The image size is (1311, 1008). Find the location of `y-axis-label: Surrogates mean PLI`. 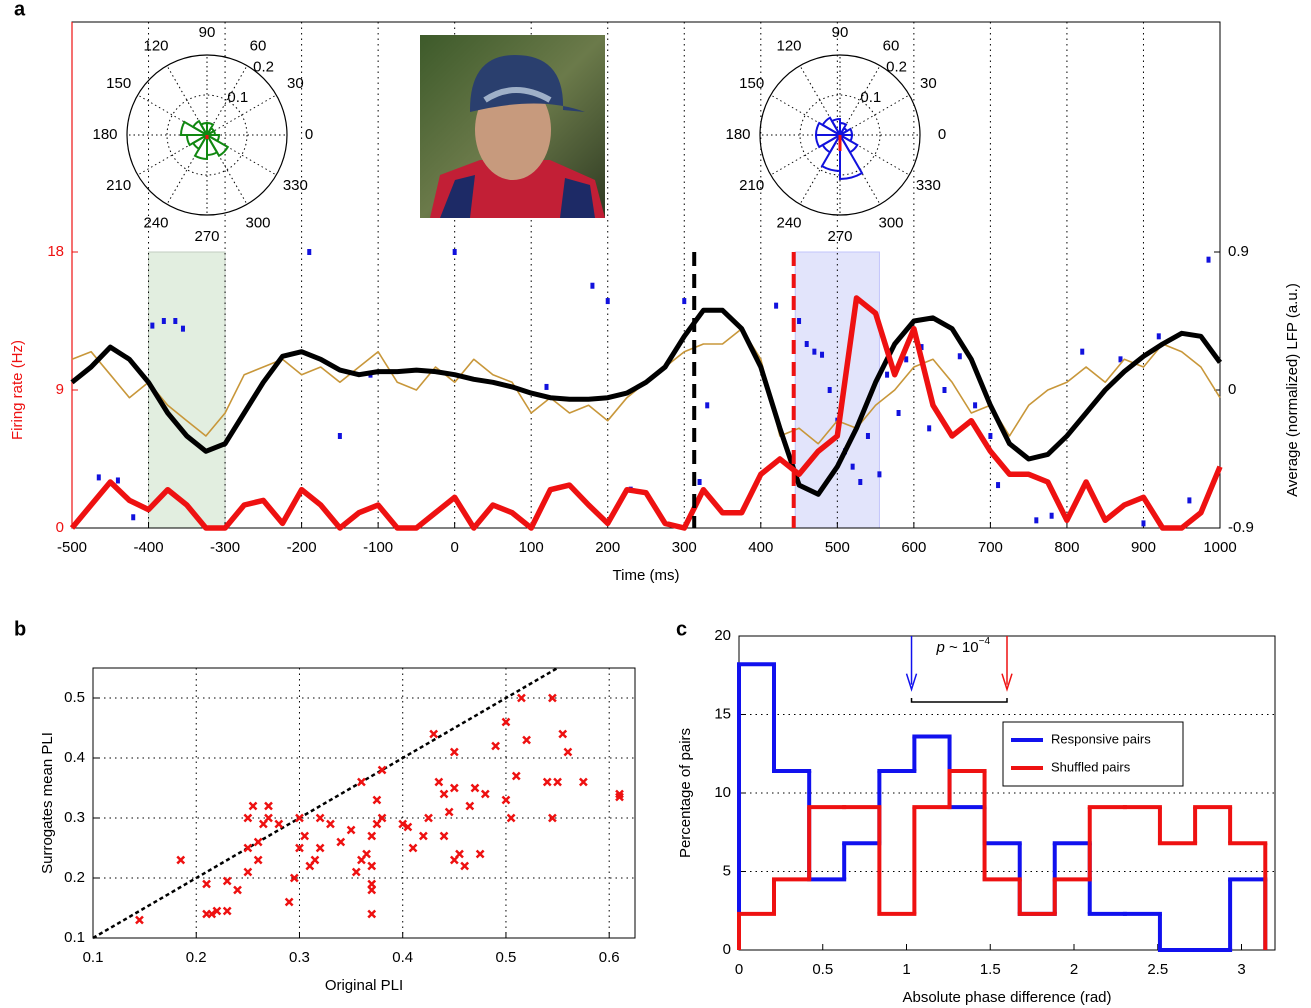

y-axis-label: Surrogates mean PLI is located at coordinates (47, 803).